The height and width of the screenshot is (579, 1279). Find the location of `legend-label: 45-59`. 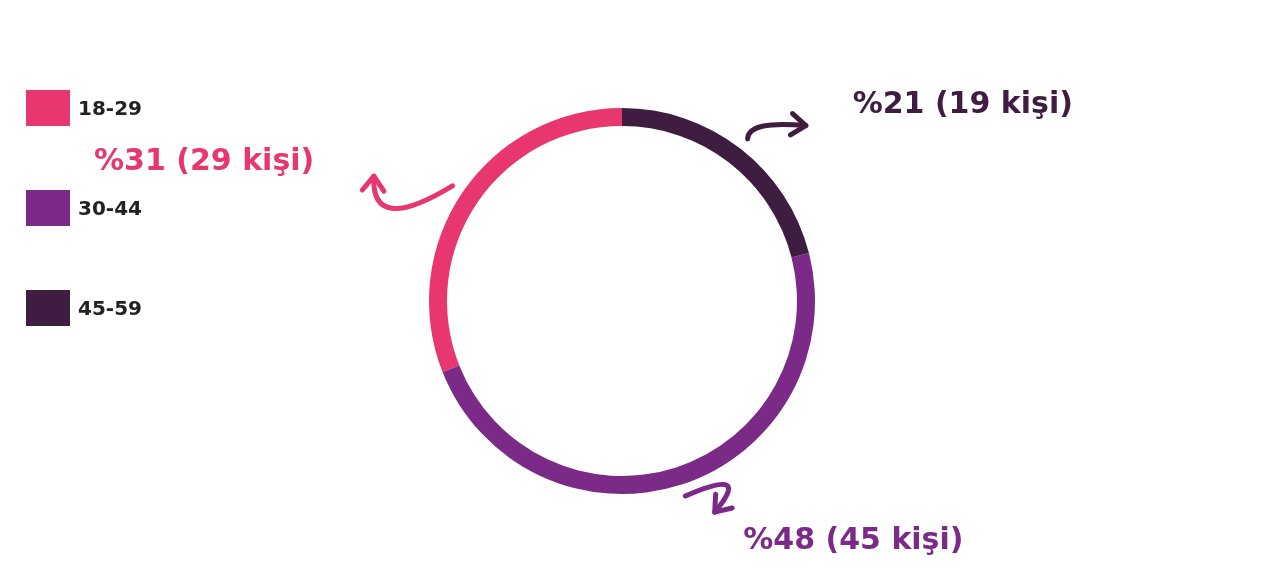

legend-label: 45-59 is located at coordinates (110, 308).